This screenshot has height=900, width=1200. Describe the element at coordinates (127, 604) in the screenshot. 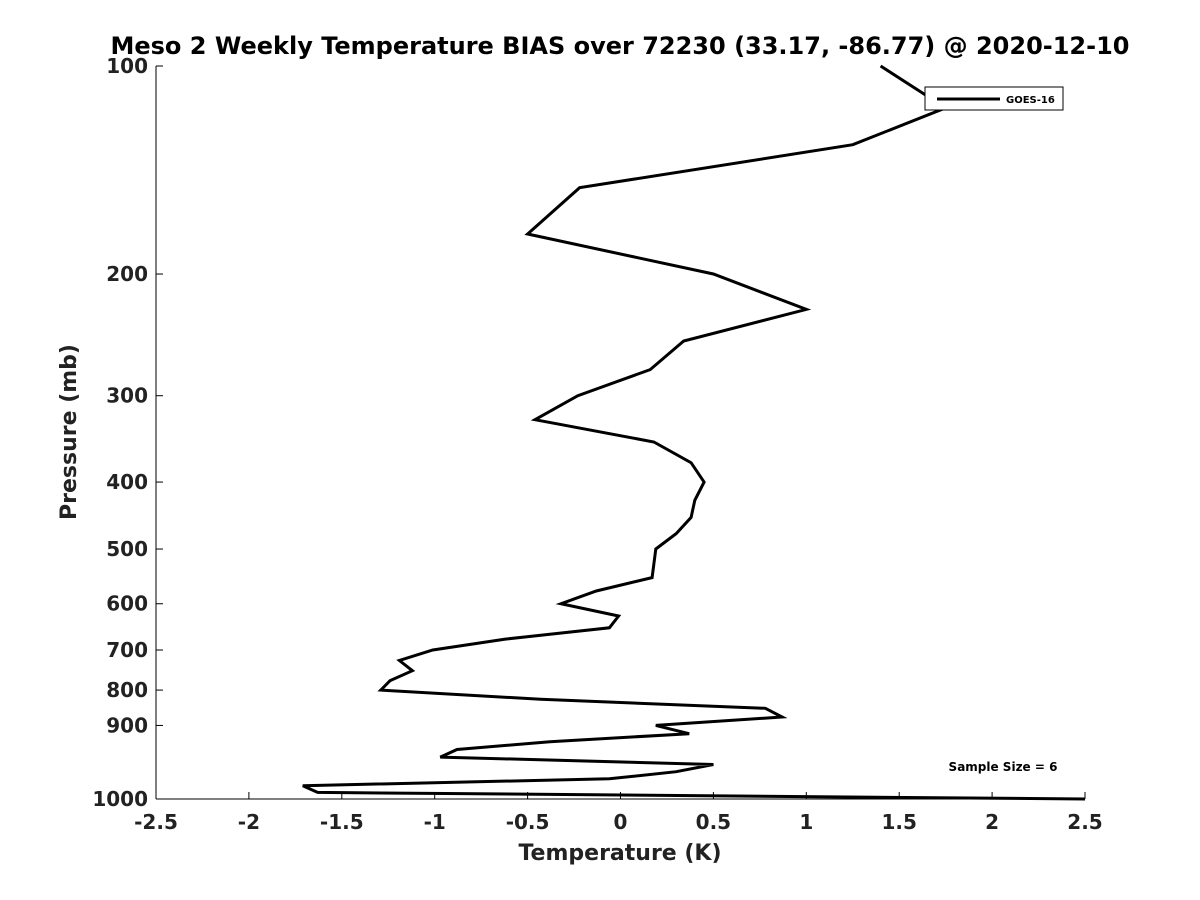

I see `y-tick-label: 600` at that location.